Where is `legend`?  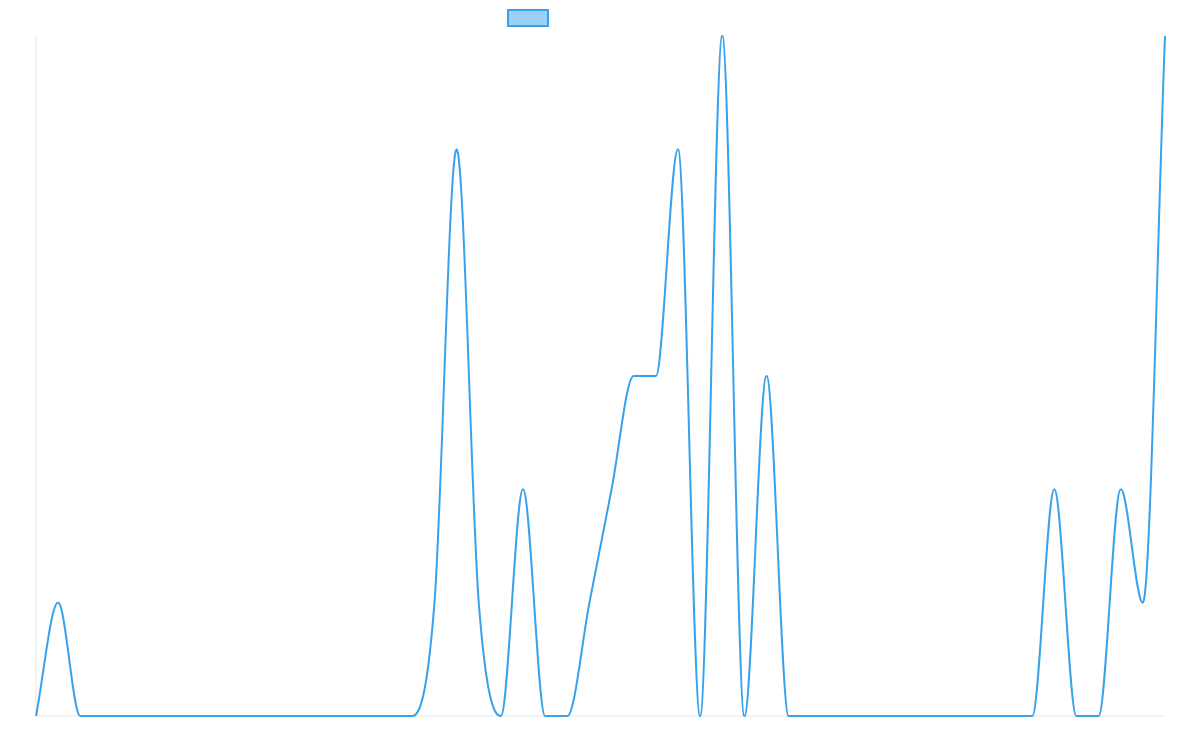
legend is located at coordinates (528, 18).